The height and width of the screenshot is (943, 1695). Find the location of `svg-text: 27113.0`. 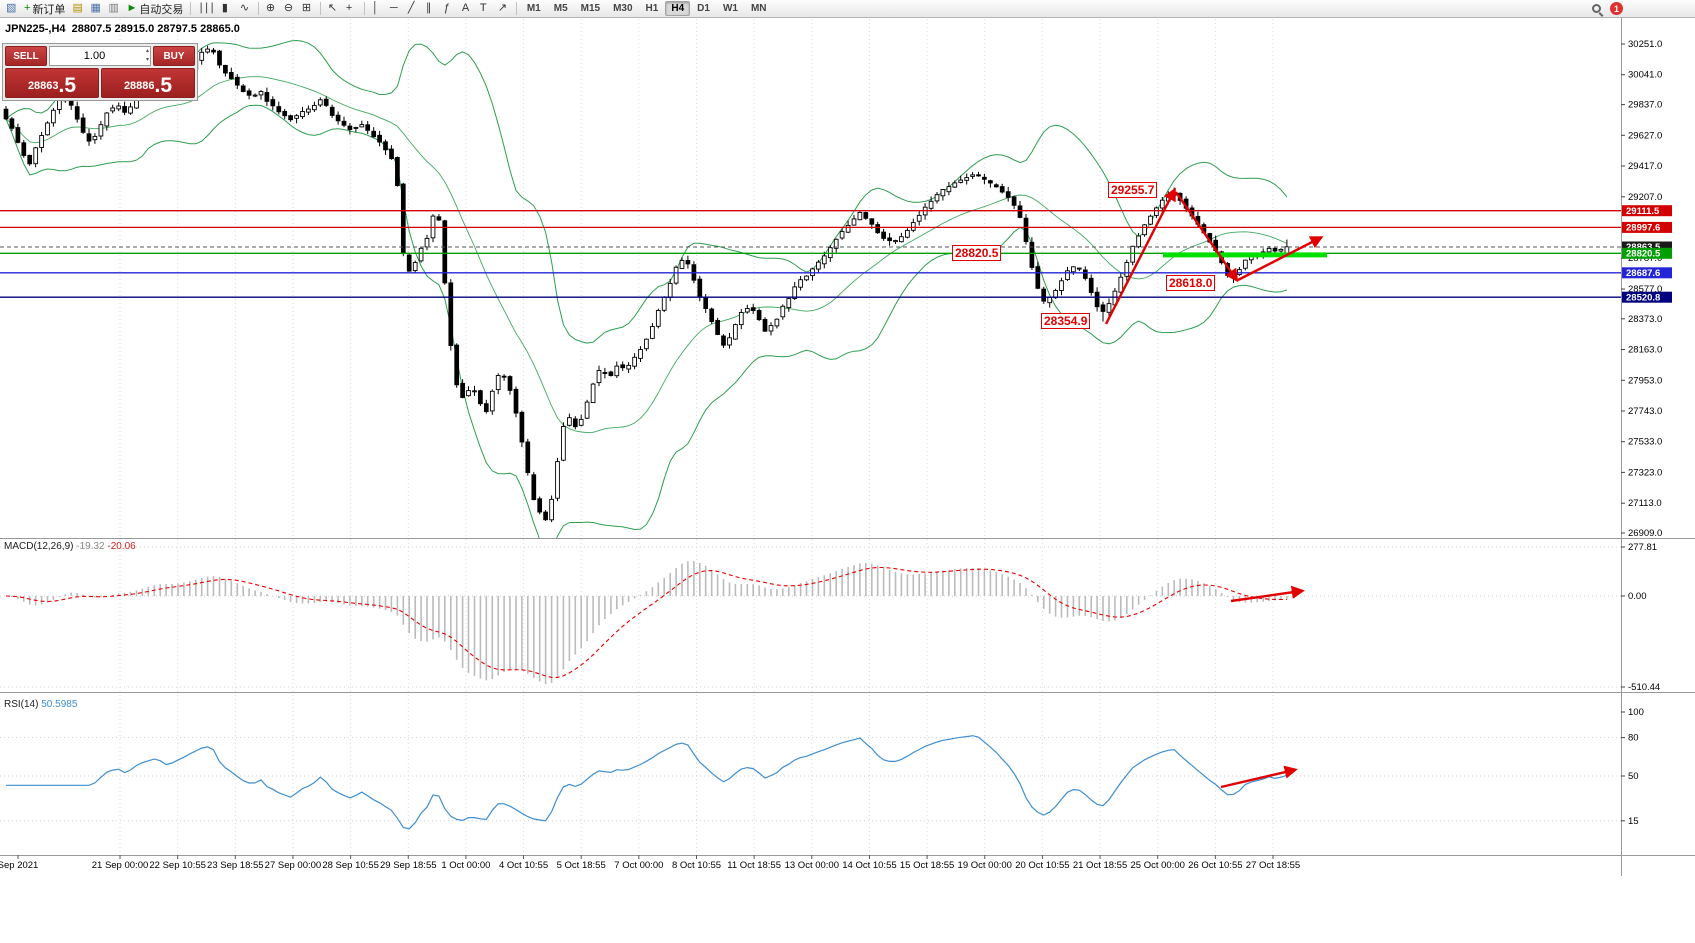

svg-text: 27113.0 is located at coordinates (1645, 503).